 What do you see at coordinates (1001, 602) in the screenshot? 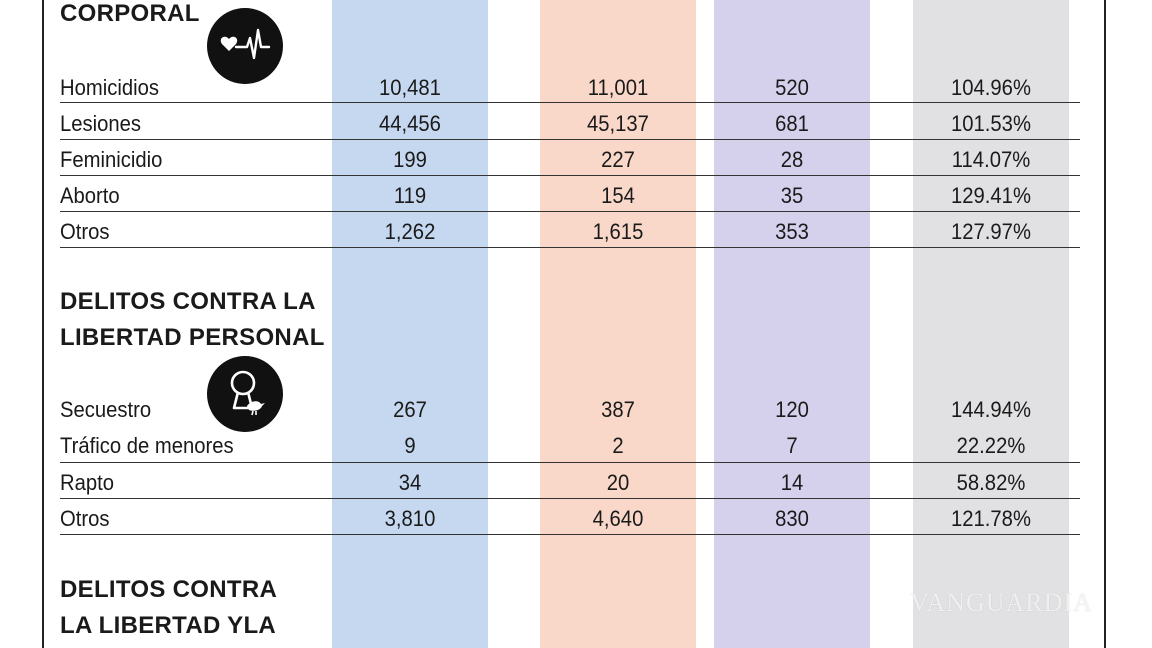
I see `watermark: VANGUARDIA` at bounding box center [1001, 602].